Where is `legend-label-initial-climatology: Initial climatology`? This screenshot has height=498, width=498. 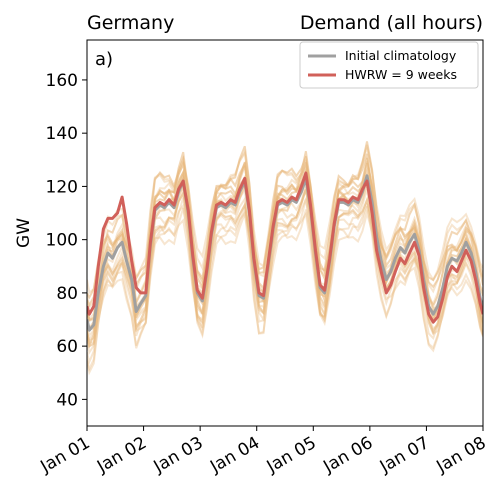 legend-label-initial-climatology: Initial climatology is located at coordinates (401, 55).